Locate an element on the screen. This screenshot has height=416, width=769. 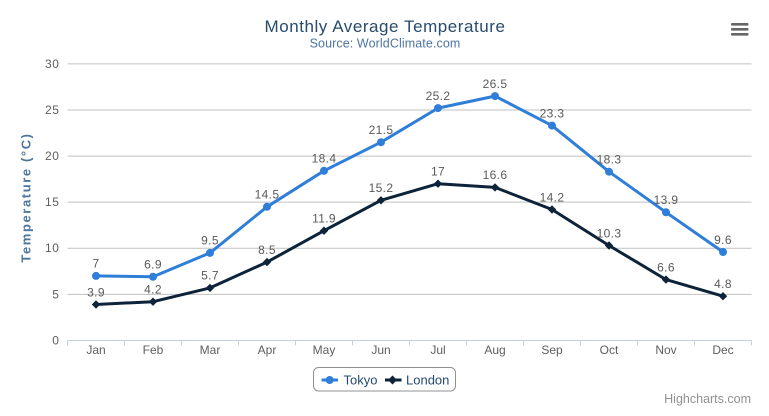
svg-text: 10.3 is located at coordinates (609, 233).